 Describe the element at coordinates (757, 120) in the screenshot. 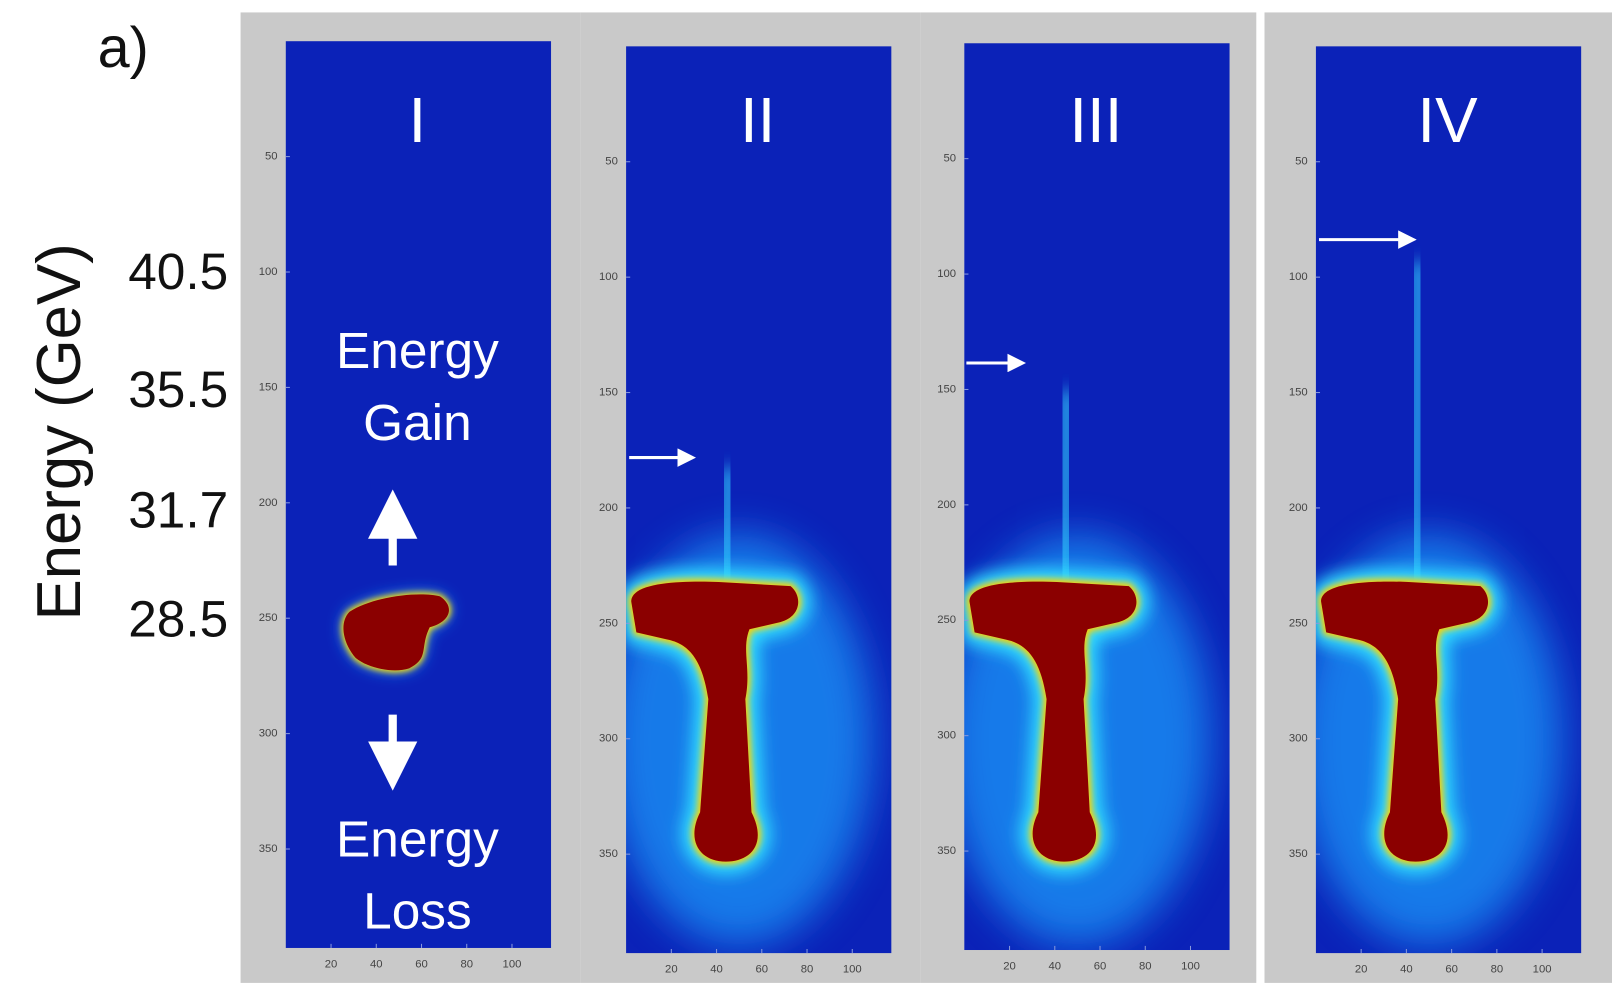

I see `panel-title: II` at that location.